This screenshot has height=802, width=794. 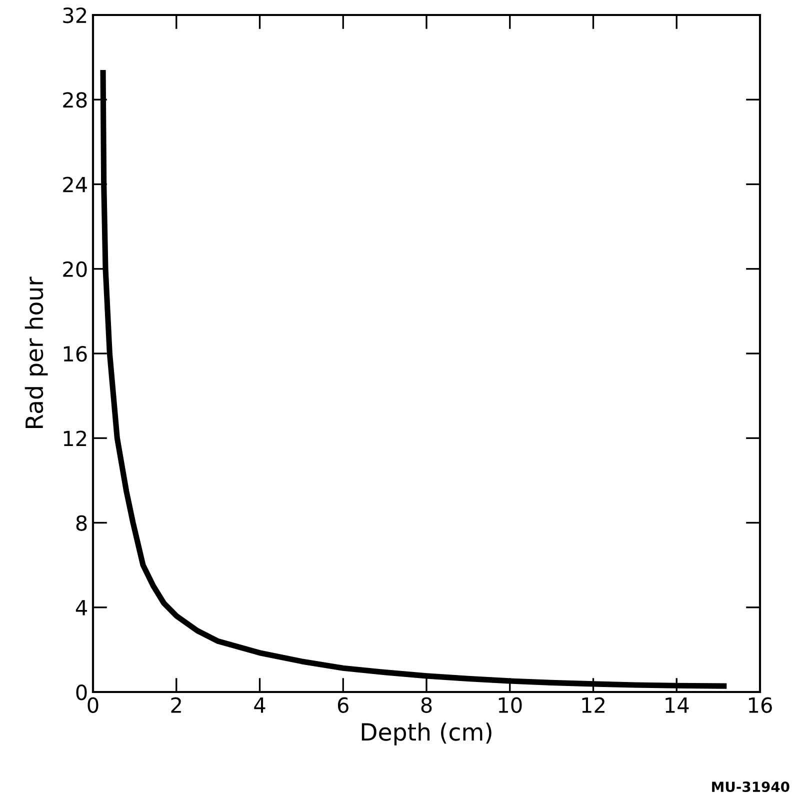 I want to click on y-tick-label: 16, so click(x=75, y=354).